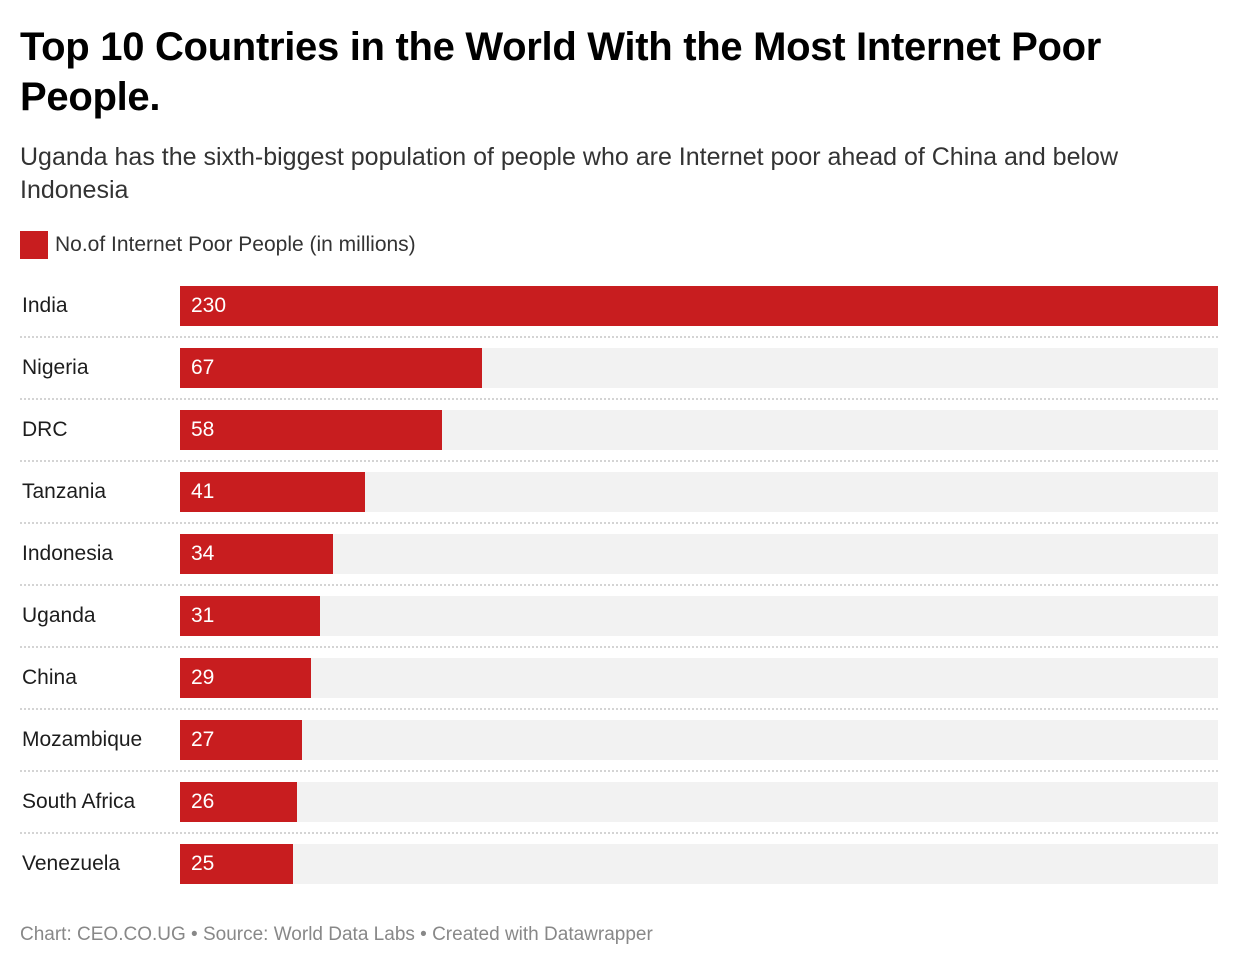 The width and height of the screenshot is (1240, 972). I want to click on category-label: Venezuela, so click(71, 863).